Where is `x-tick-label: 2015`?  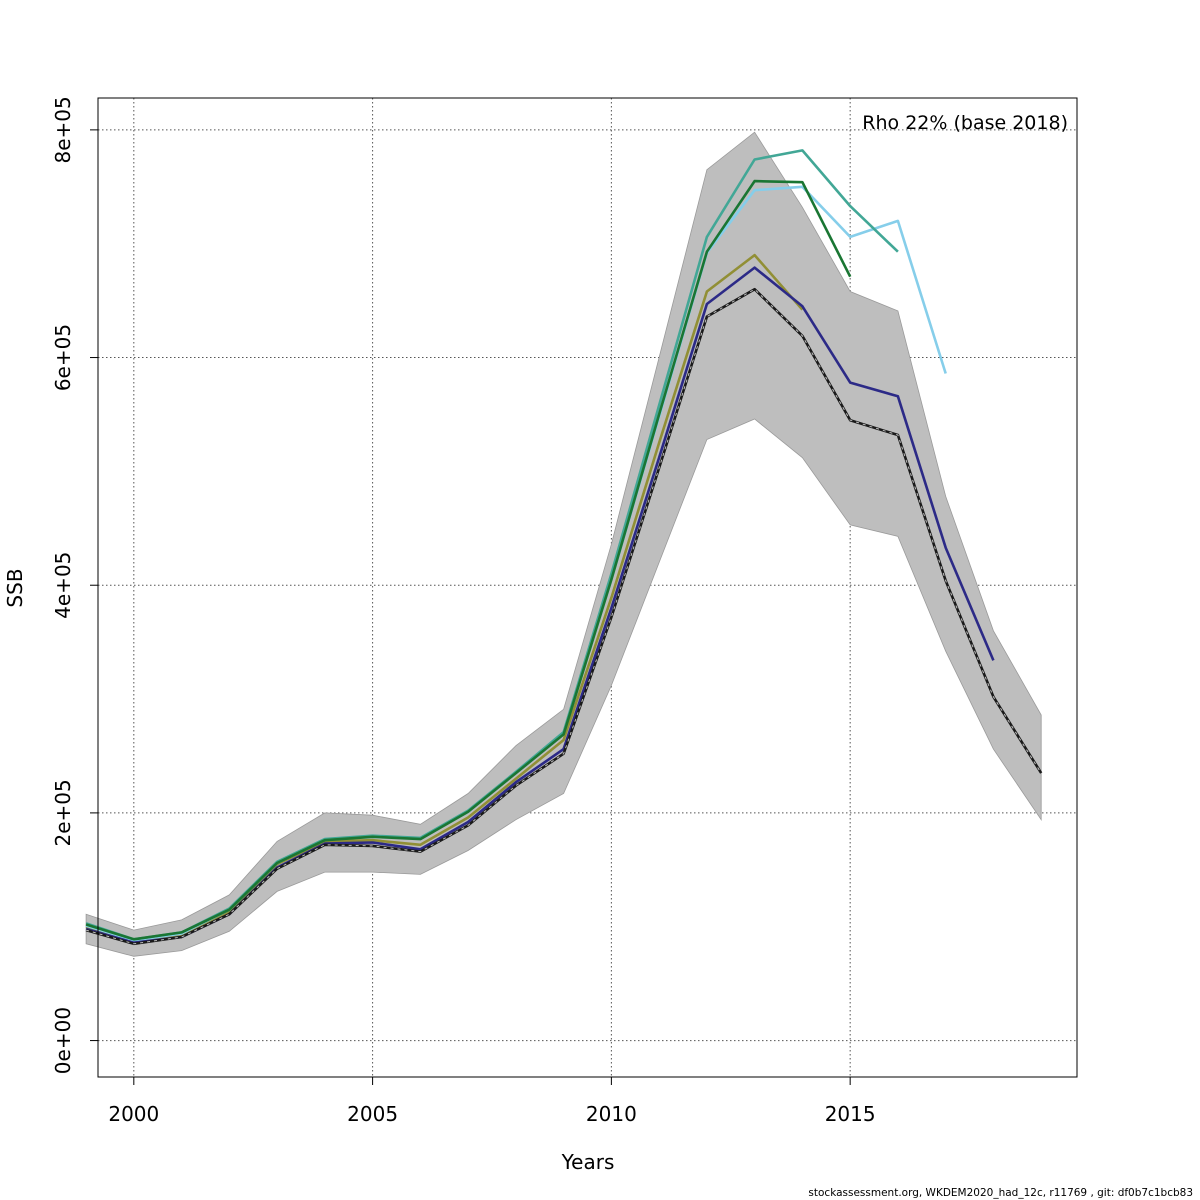
x-tick-label: 2015 is located at coordinates (850, 1114).